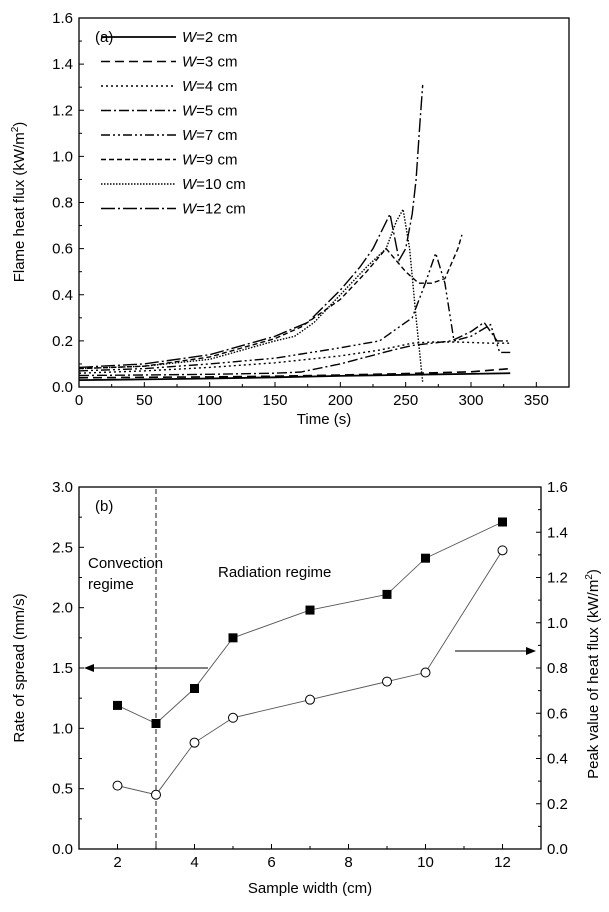 The width and height of the screenshot is (609, 912). Describe the element at coordinates (125, 563) in the screenshot. I see `convection-regime-label-line1: Convection` at that location.